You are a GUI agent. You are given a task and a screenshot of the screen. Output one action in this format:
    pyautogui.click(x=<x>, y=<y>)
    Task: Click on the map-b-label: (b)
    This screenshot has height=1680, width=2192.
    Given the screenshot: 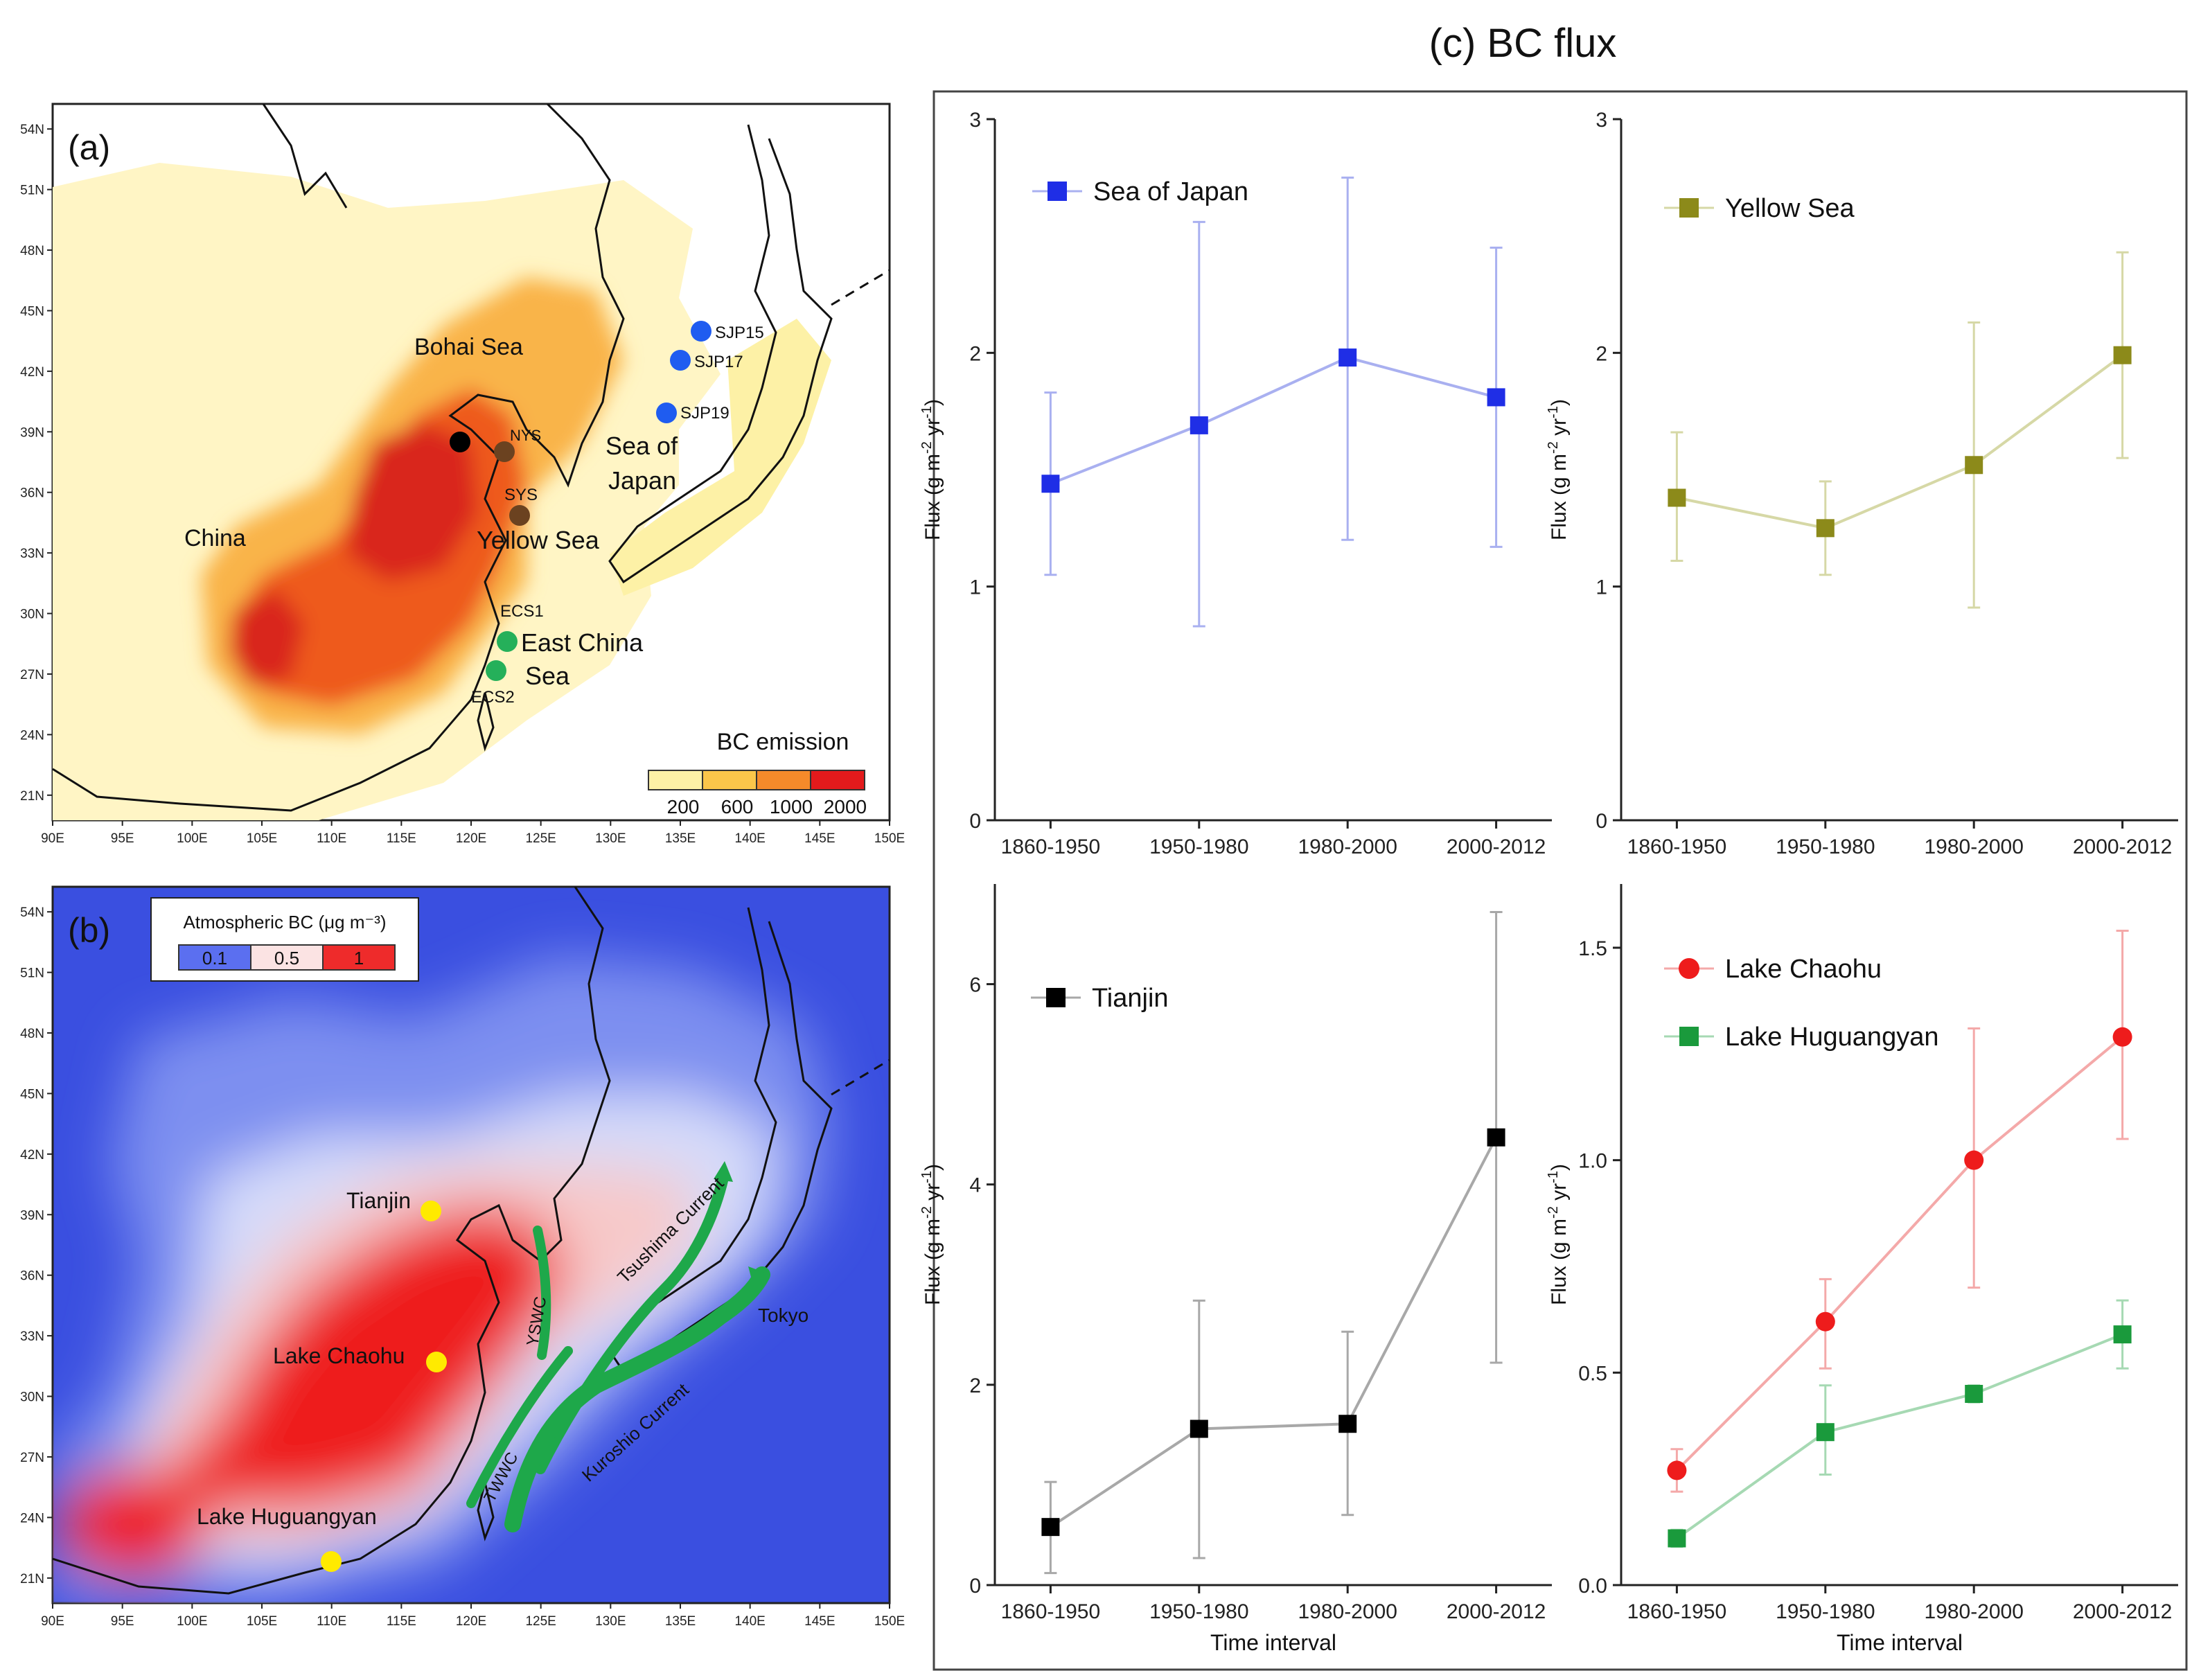 What is the action you would take?
    pyautogui.click(x=89, y=930)
    